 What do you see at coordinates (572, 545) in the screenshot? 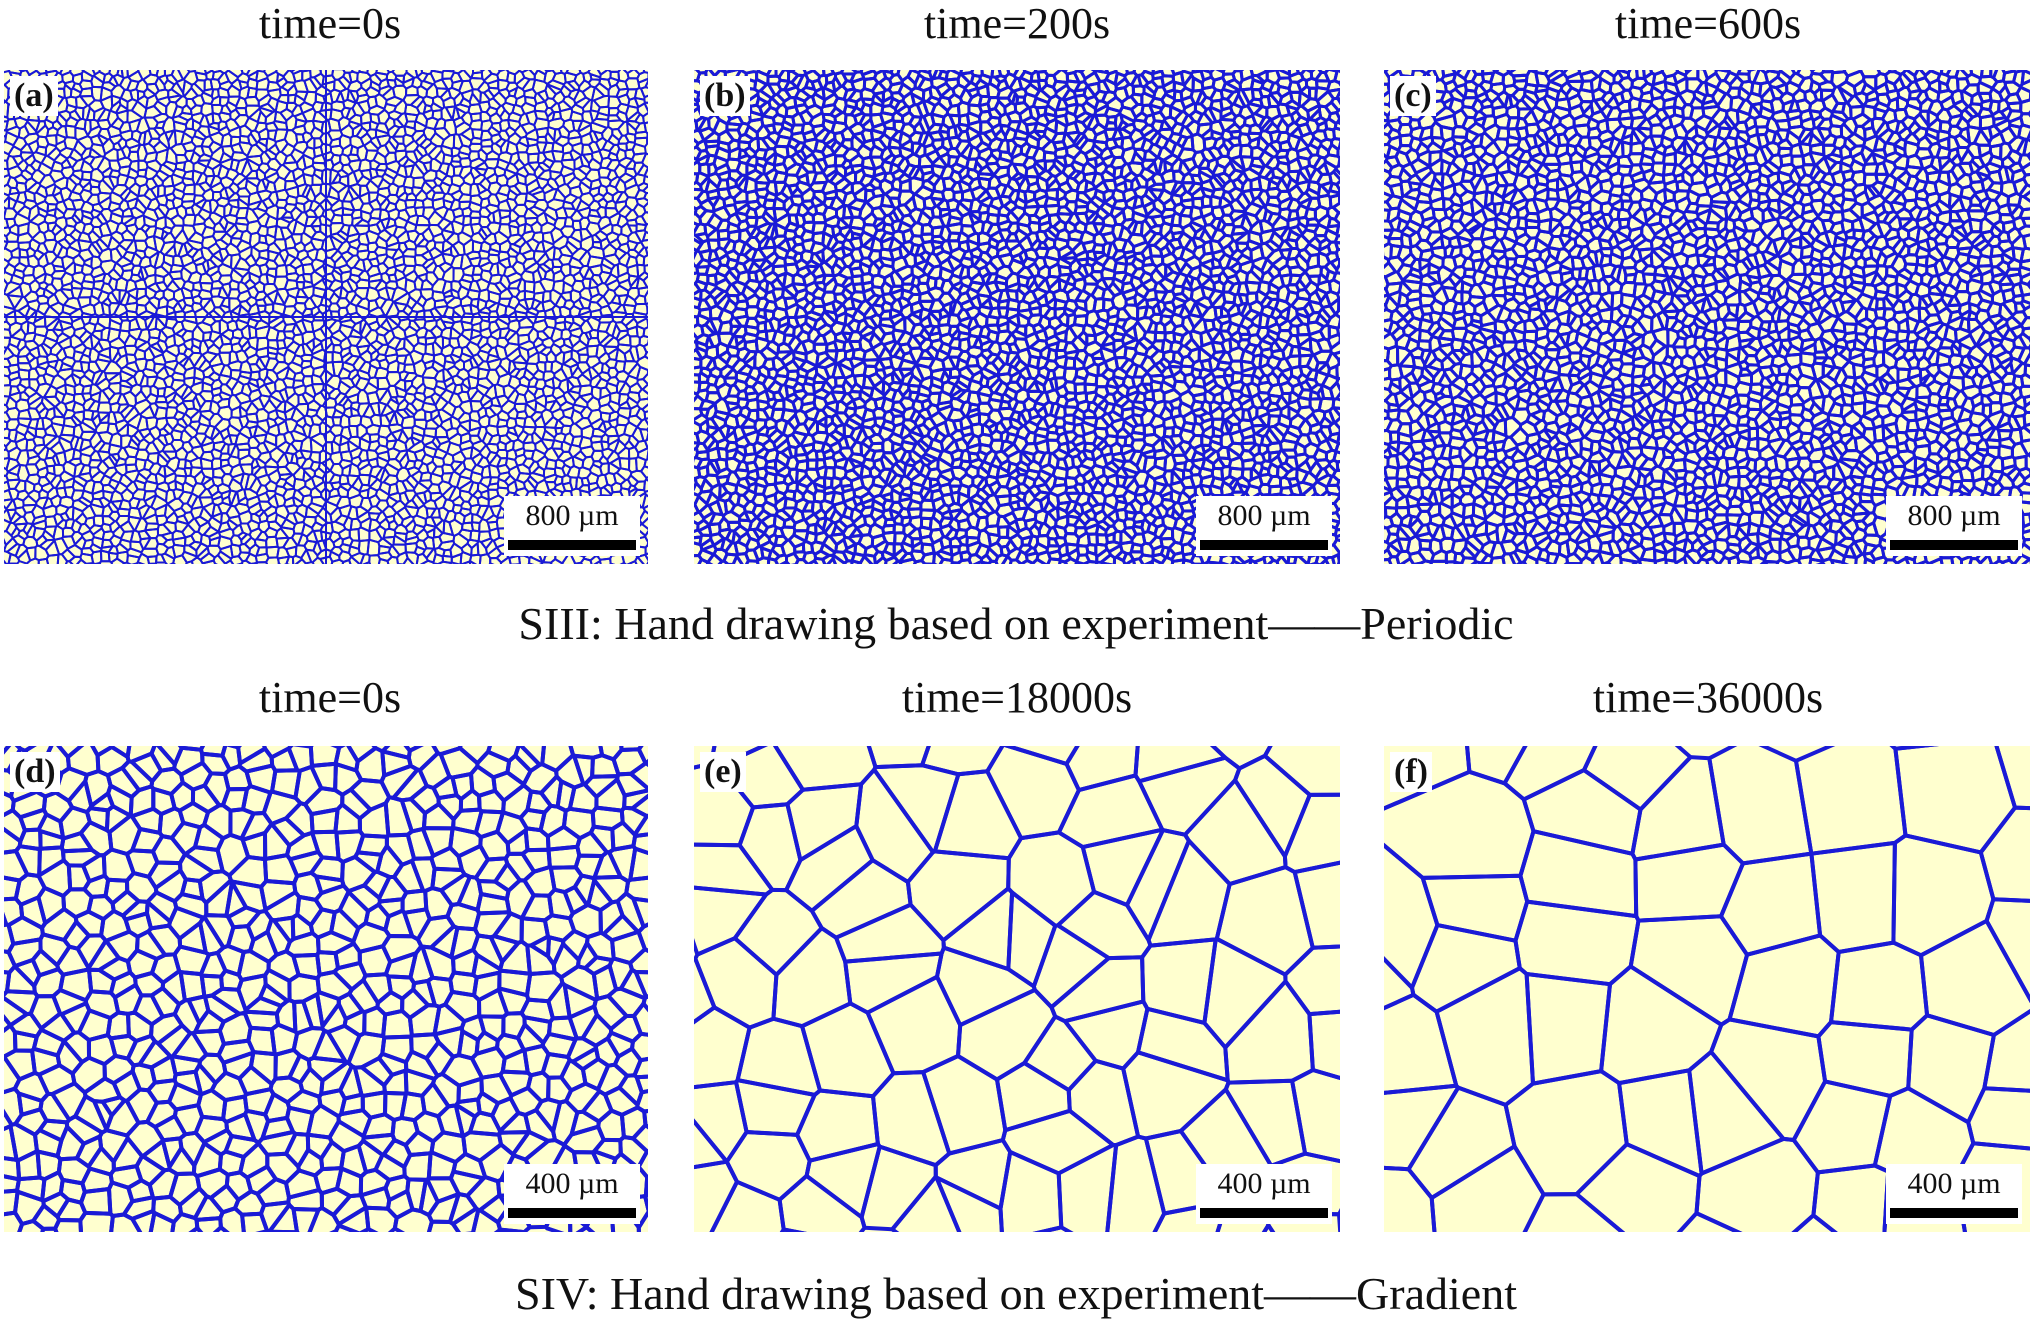
I see `scale-bar-line-a` at bounding box center [572, 545].